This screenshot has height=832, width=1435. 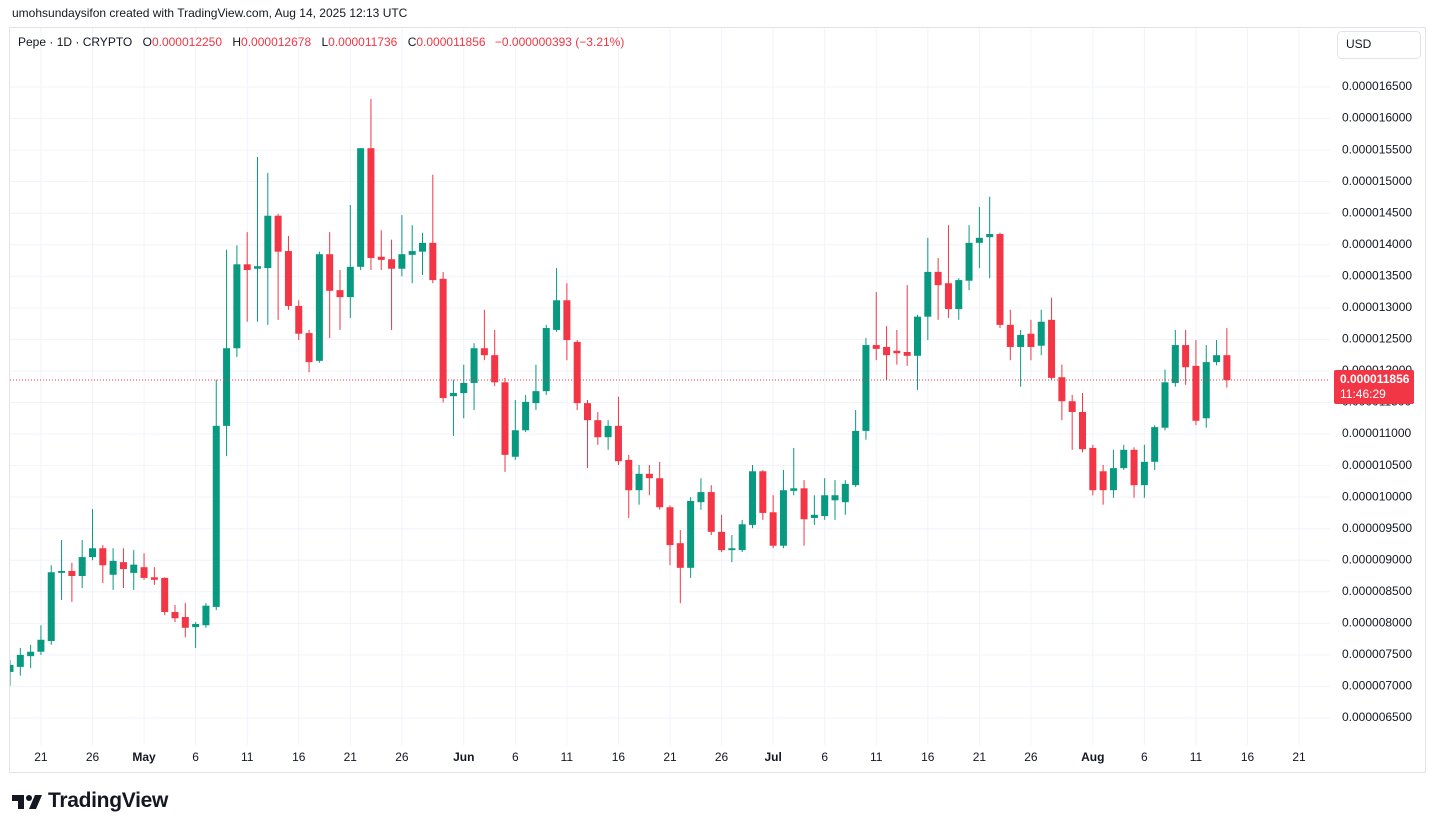 What do you see at coordinates (1377, 181) in the screenshot?
I see `y-tick-label: 0.000015000` at bounding box center [1377, 181].